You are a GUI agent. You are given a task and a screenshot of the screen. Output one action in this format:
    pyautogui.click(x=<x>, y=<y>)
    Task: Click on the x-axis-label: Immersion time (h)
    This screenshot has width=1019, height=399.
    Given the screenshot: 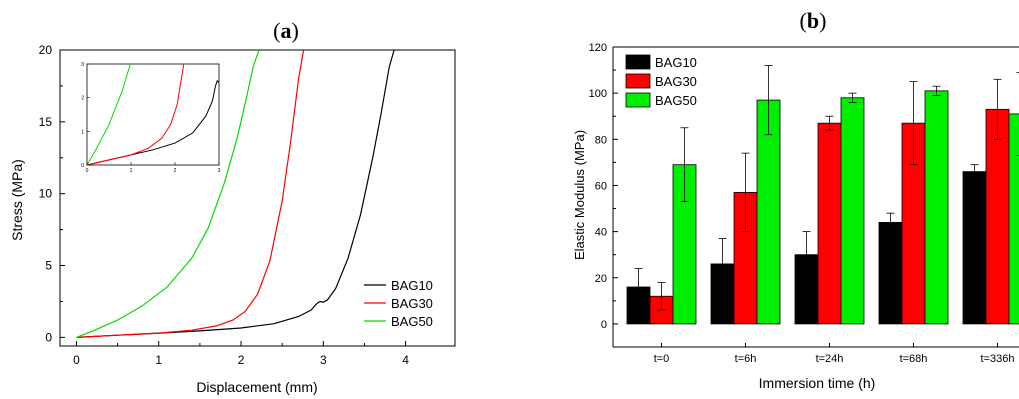 What is the action you would take?
    pyautogui.click(x=817, y=383)
    